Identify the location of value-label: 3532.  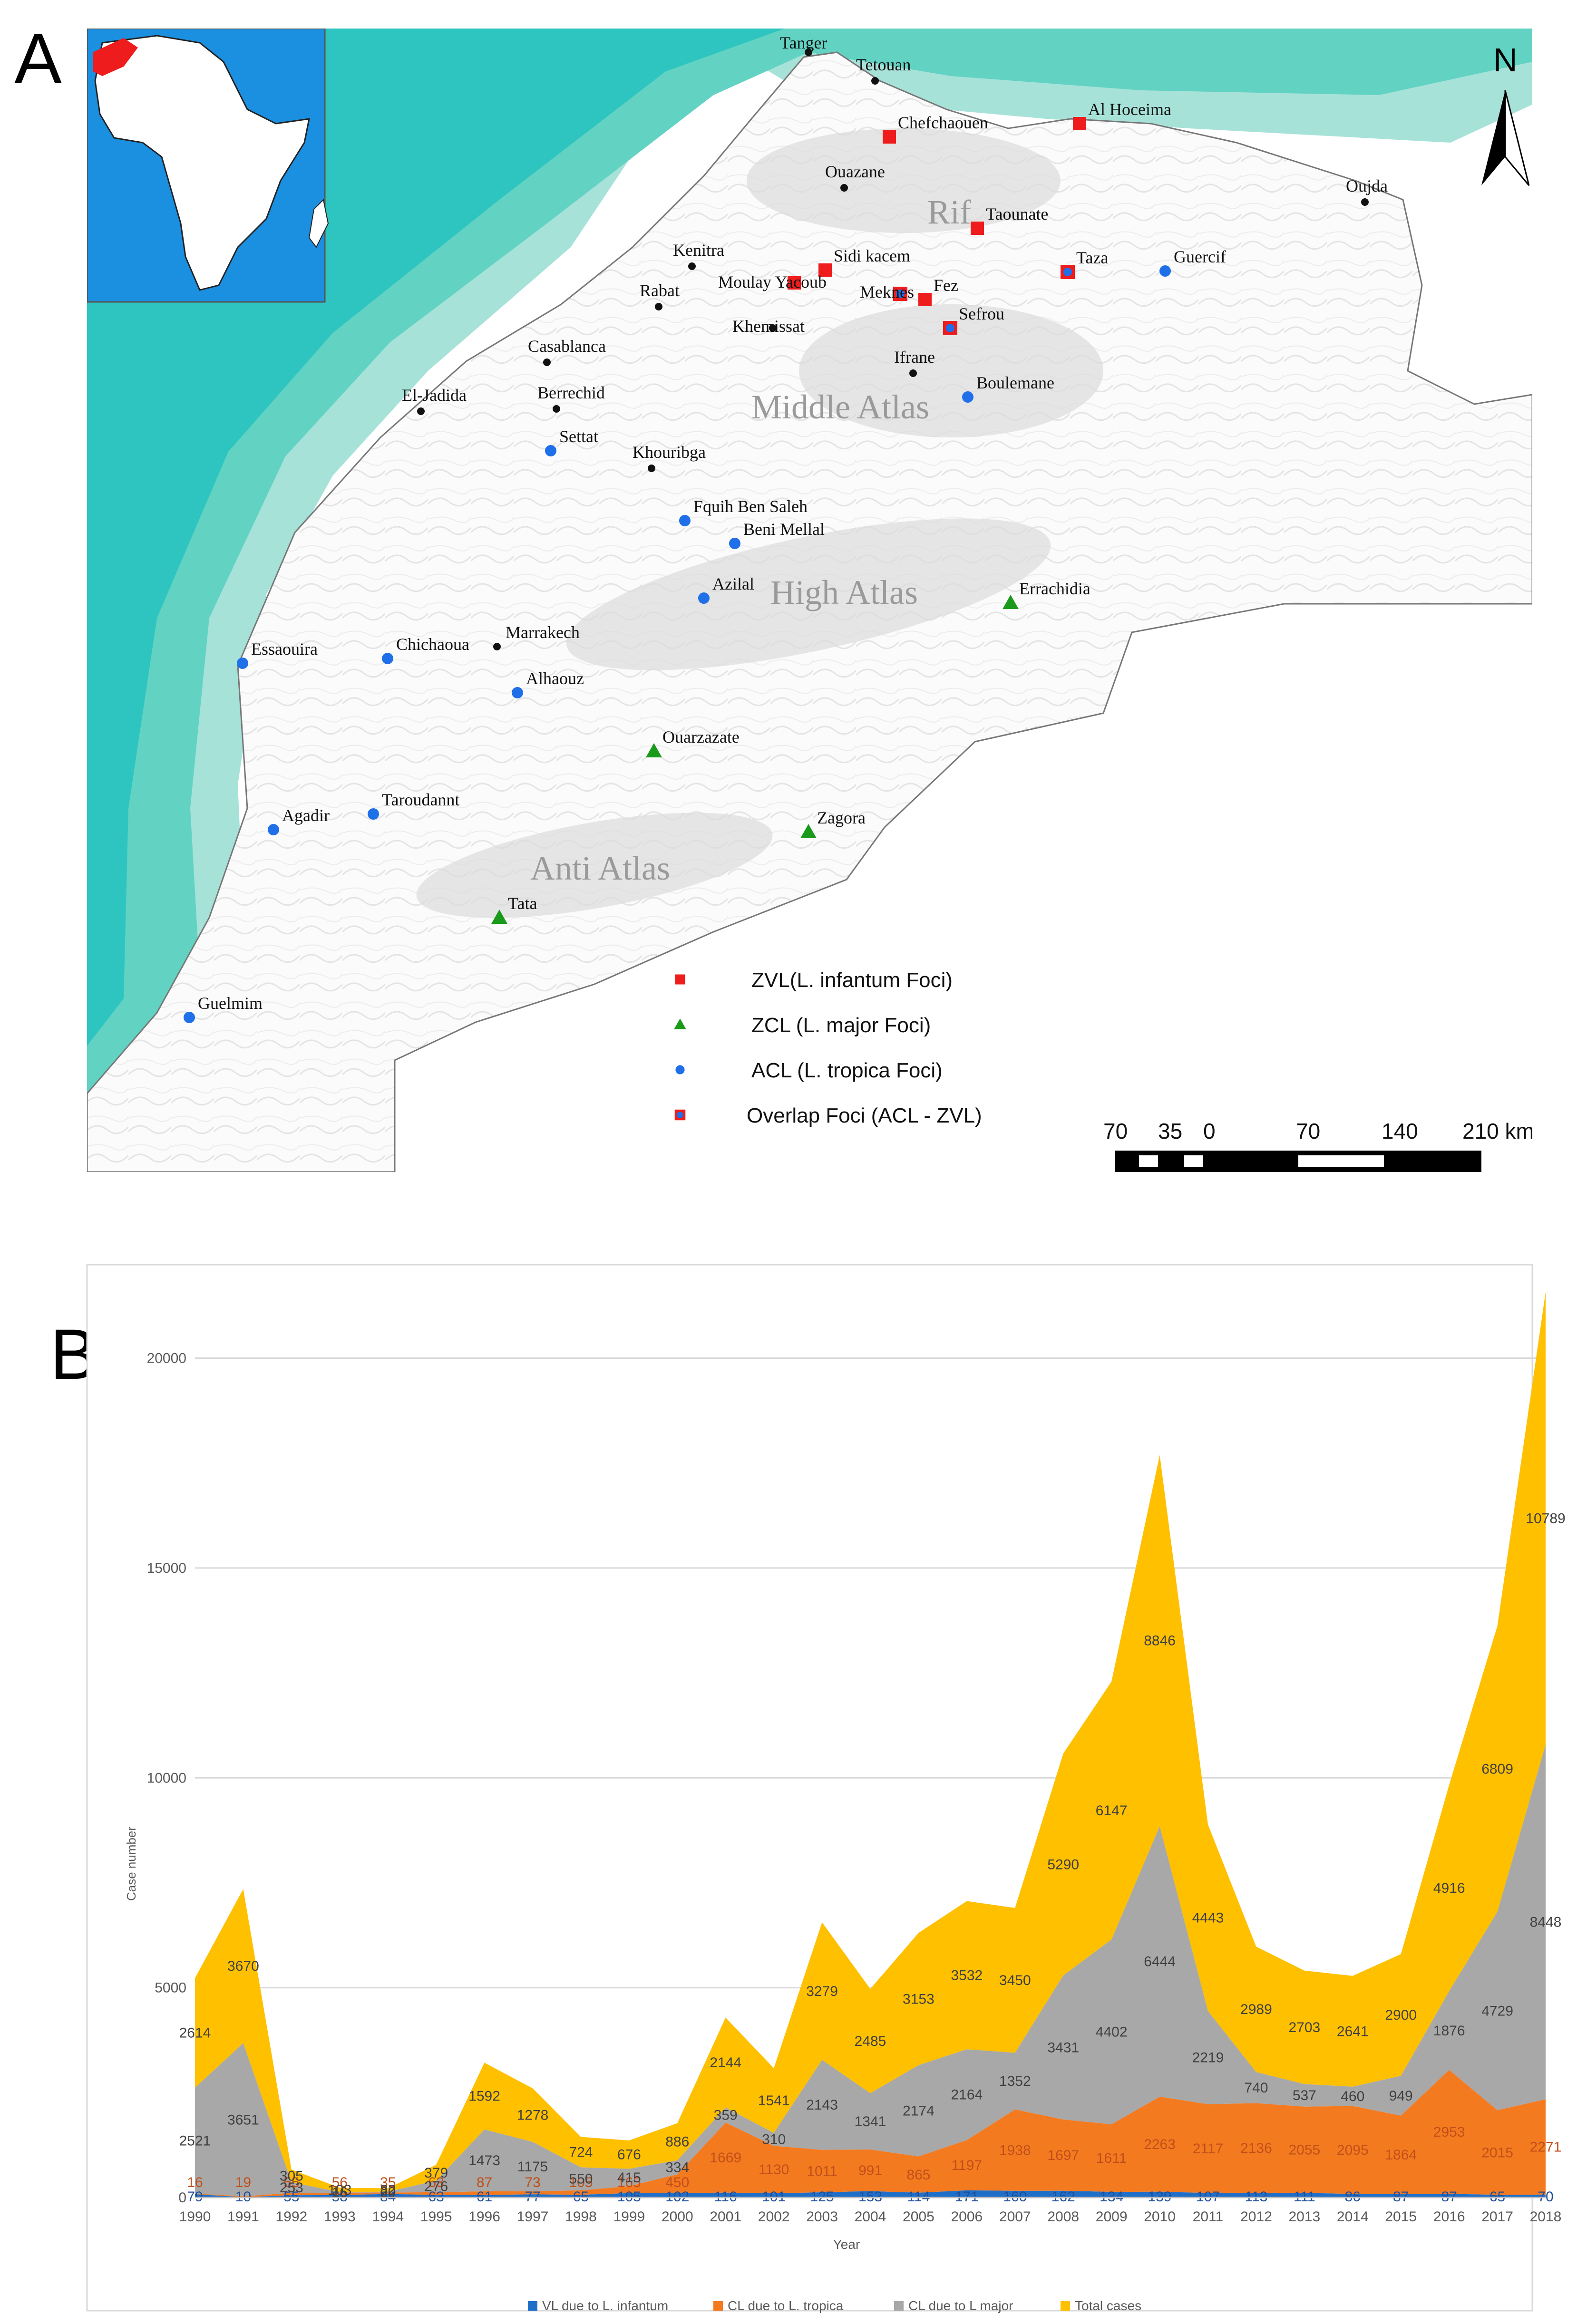
(967, 1975).